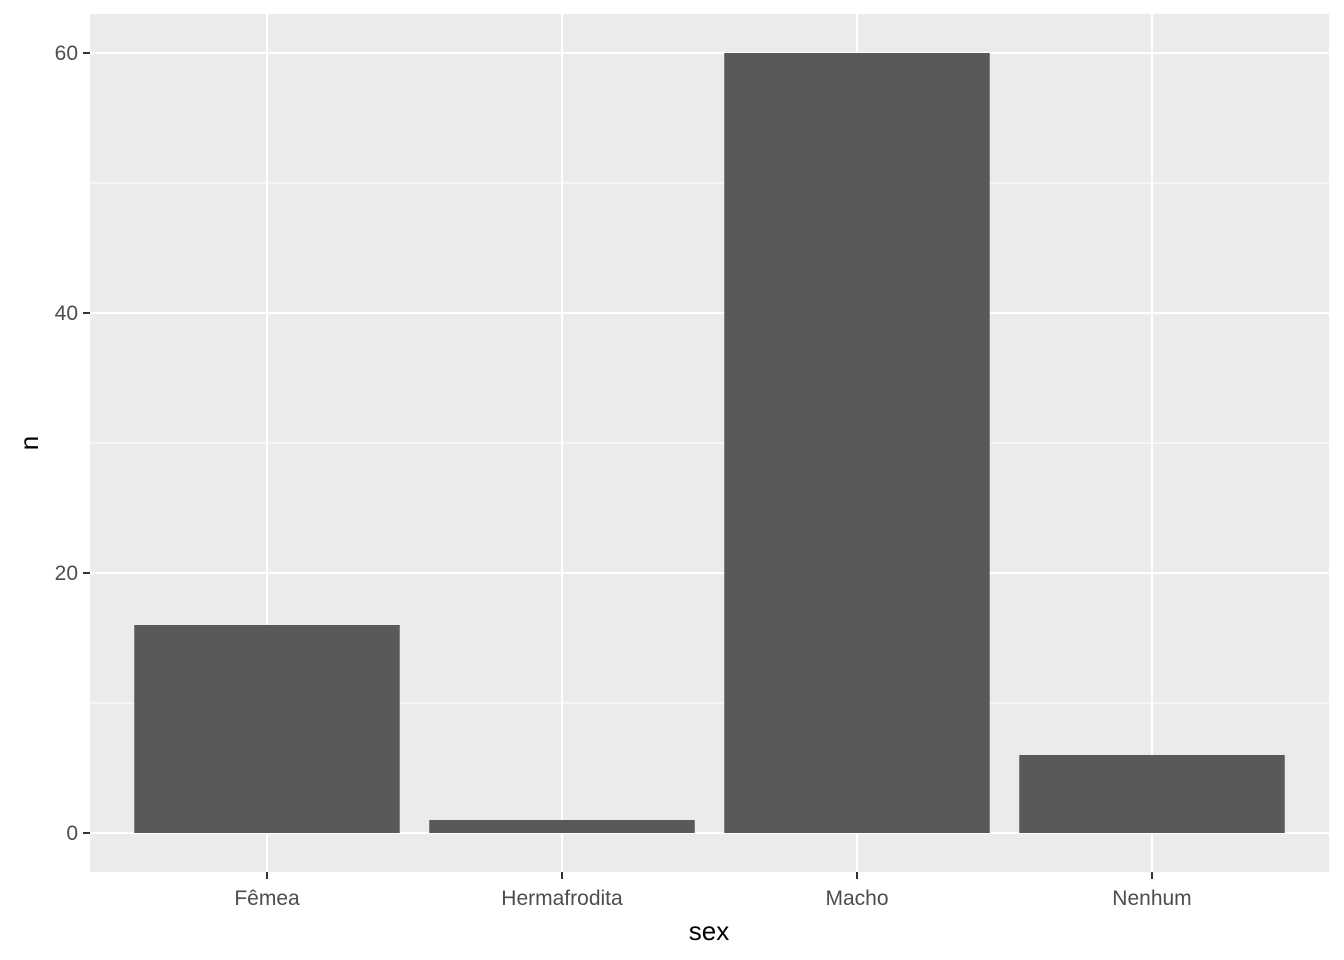 The width and height of the screenshot is (1344, 960). What do you see at coordinates (856, 898) in the screenshot?
I see `x-tick-label: Macho` at bounding box center [856, 898].